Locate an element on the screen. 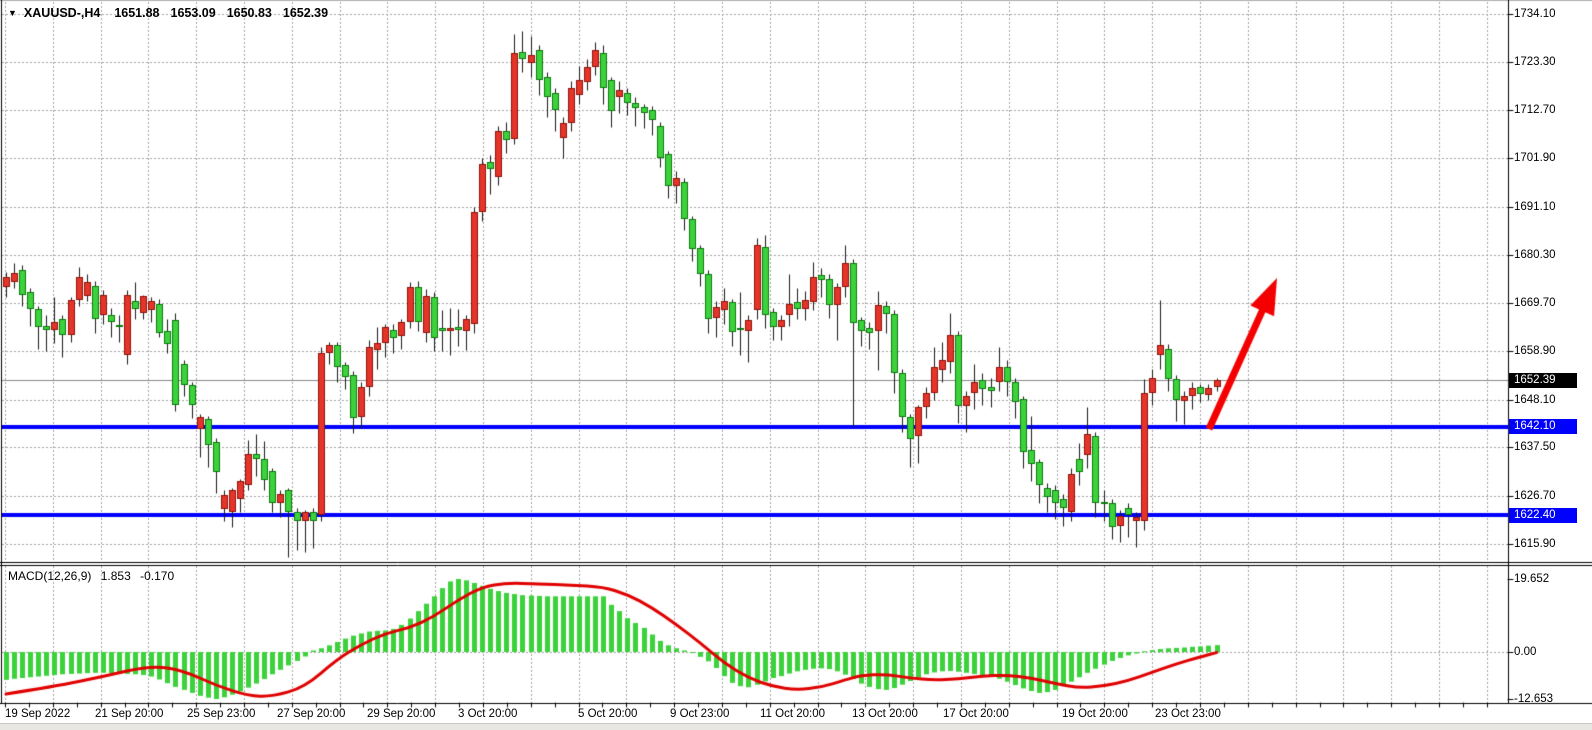 This screenshot has width=1592, height=730. time-tick-label: 5 Oct 20:00 is located at coordinates (608, 714).